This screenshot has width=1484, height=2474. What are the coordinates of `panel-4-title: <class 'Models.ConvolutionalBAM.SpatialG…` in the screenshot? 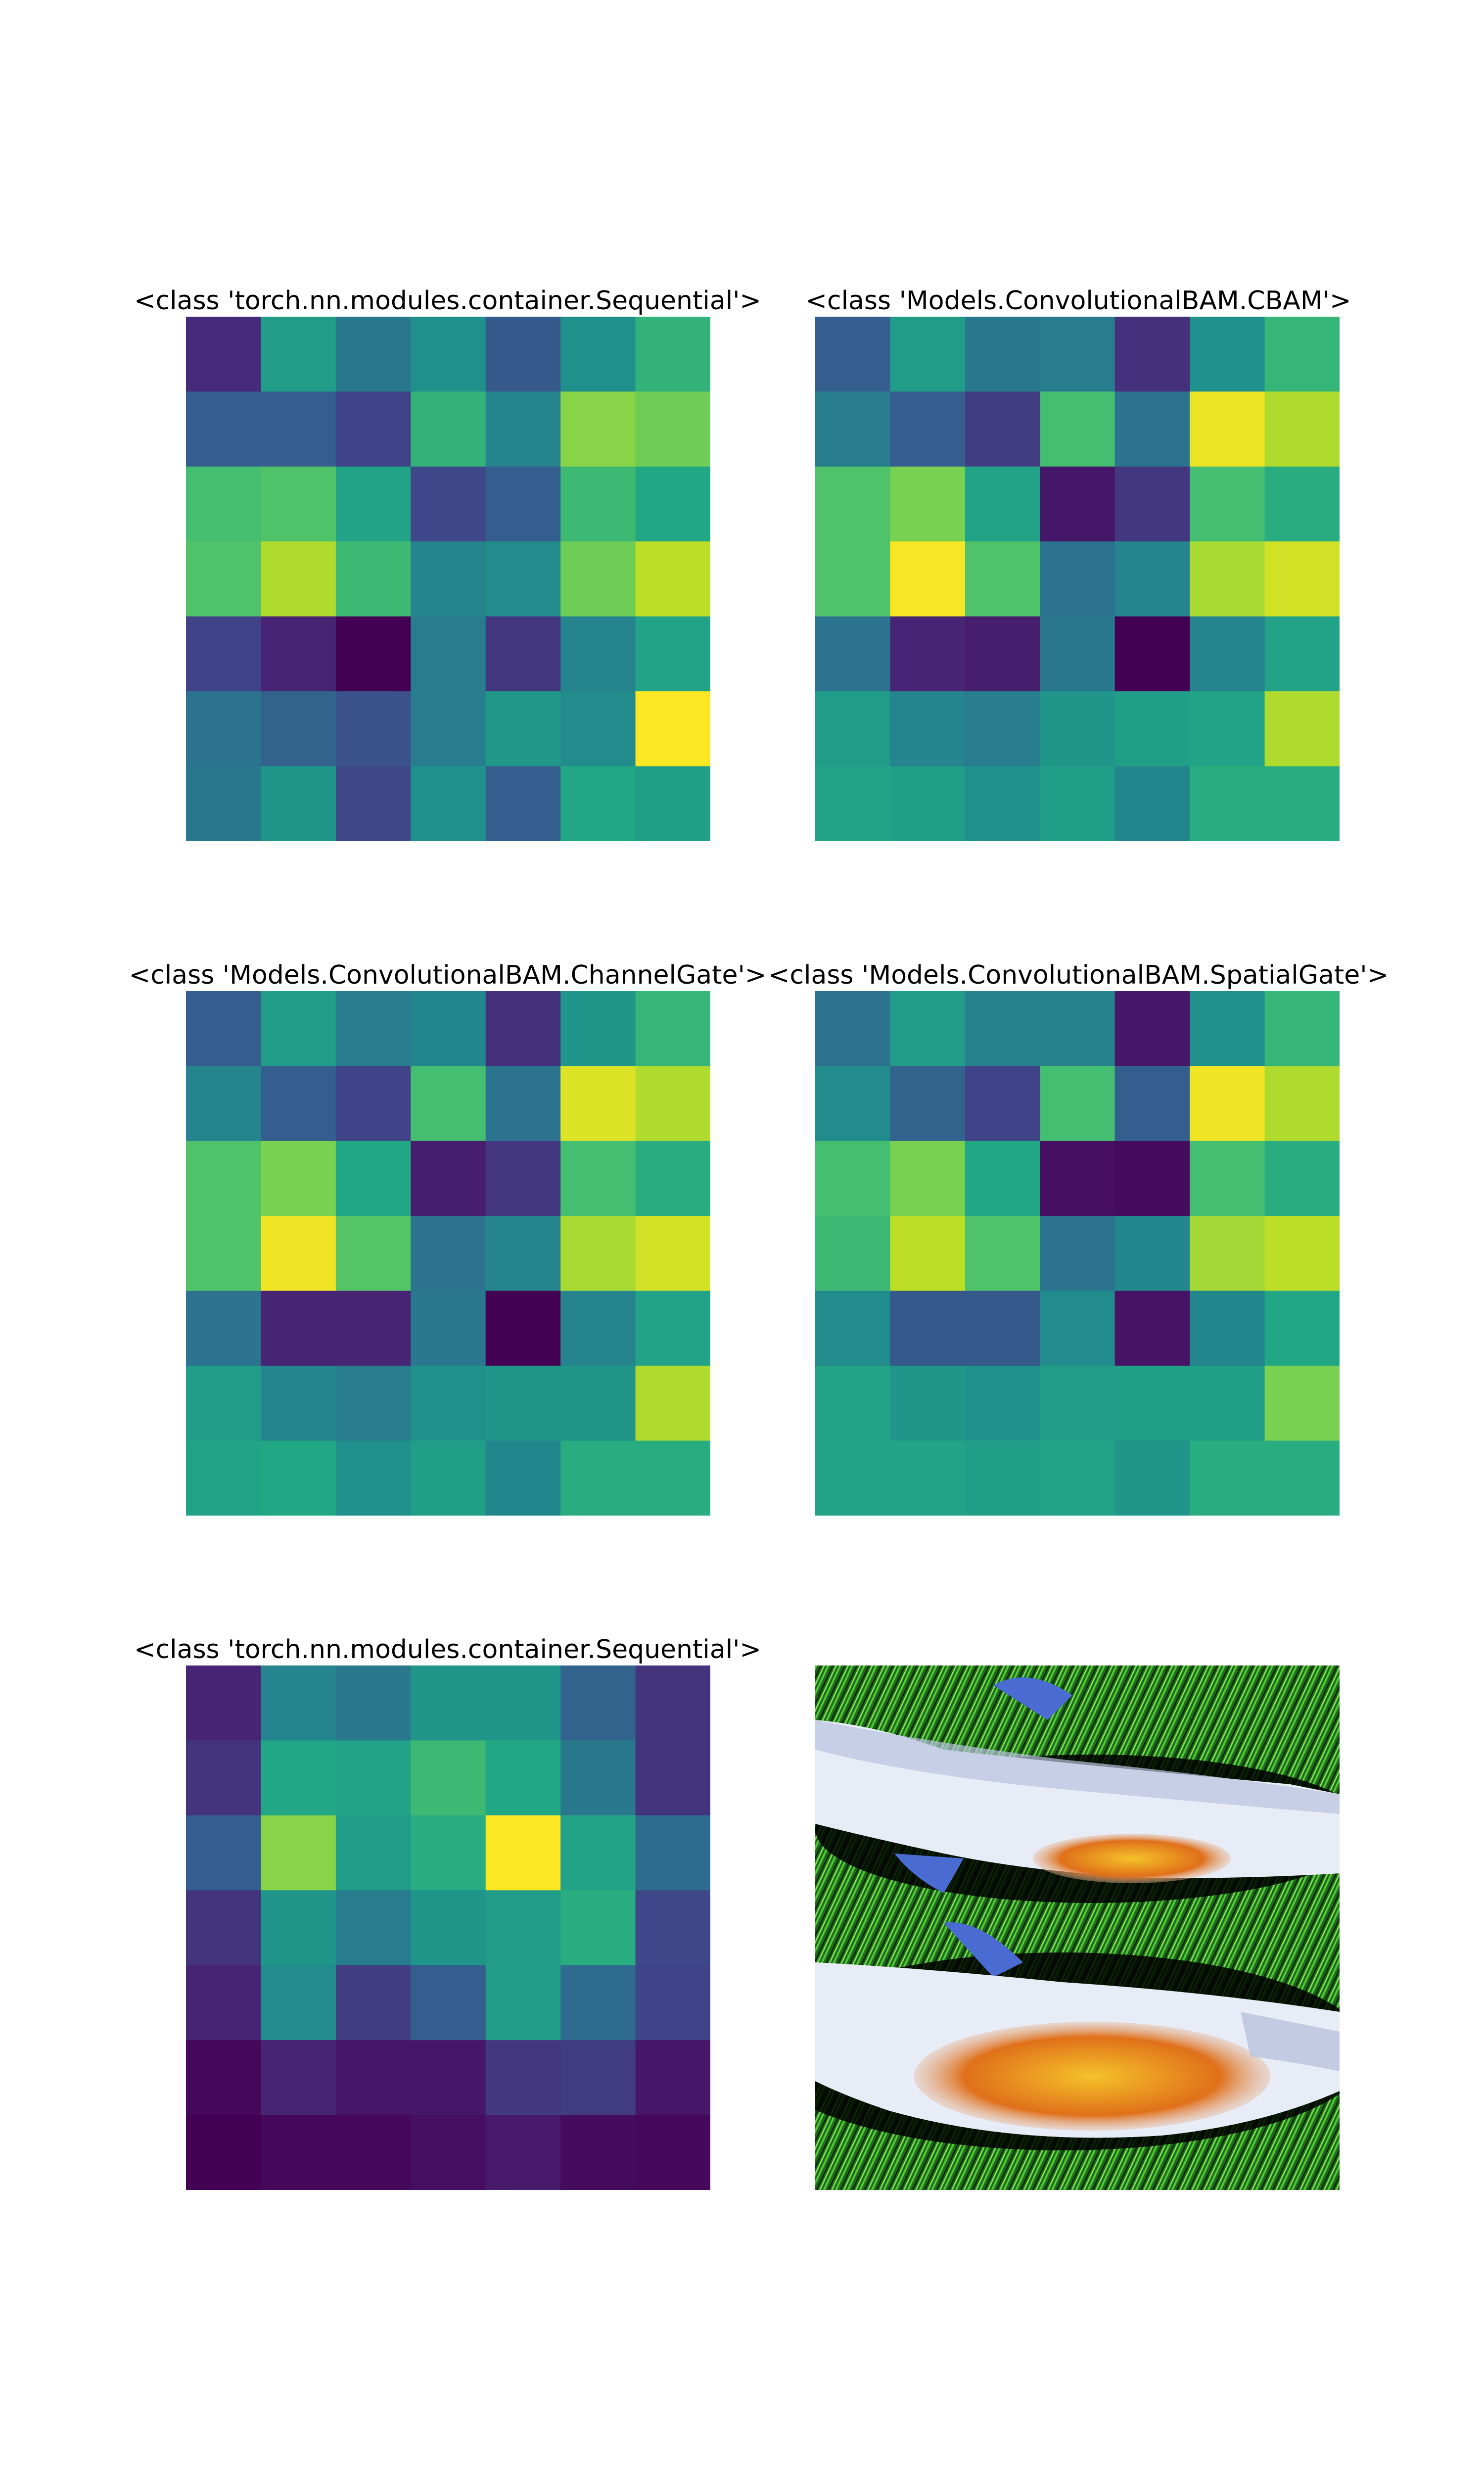 It's located at (1078, 975).